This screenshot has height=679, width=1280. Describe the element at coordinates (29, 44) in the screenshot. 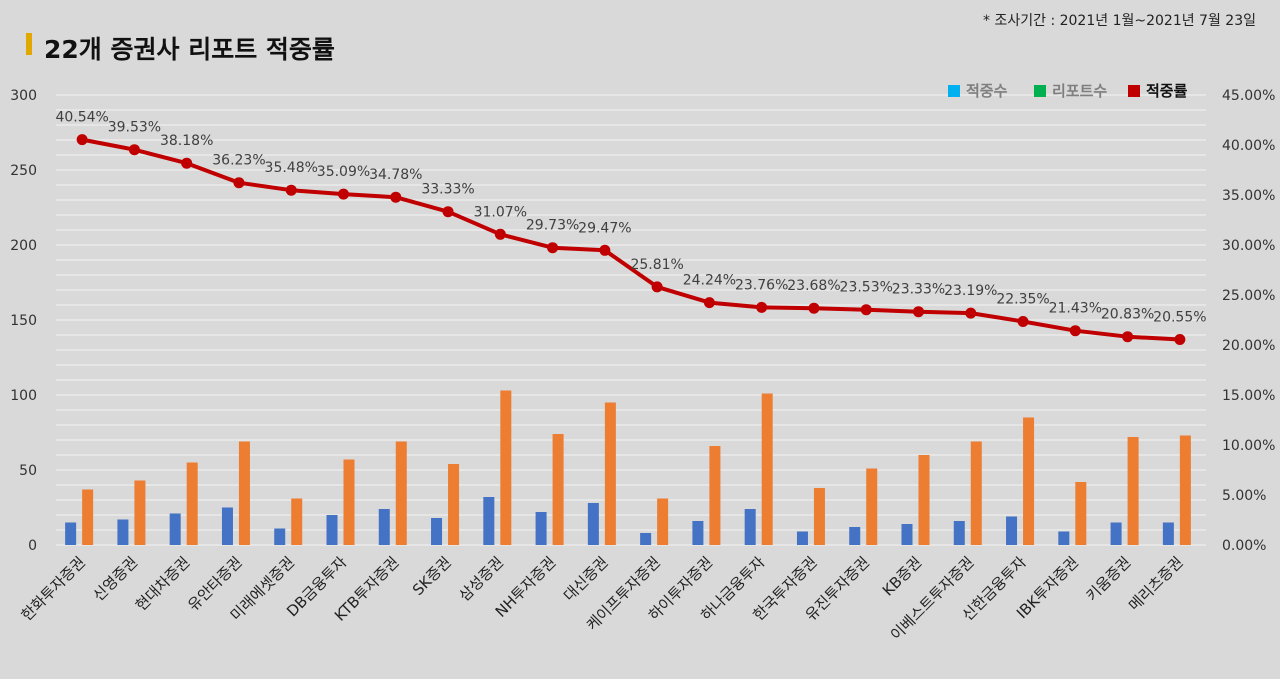

I see `title-accent-bar` at that location.